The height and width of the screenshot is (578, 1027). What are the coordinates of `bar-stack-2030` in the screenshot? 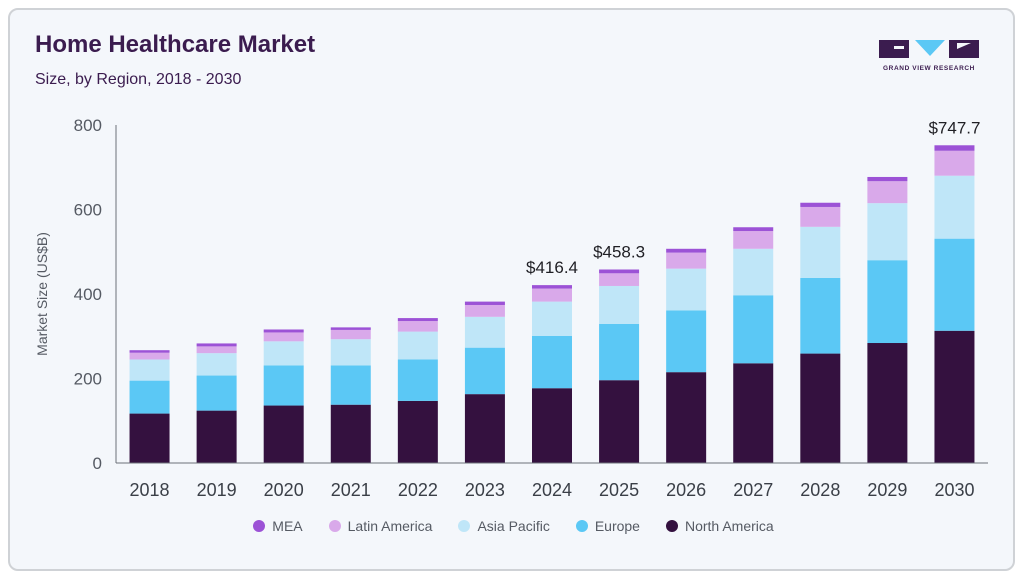 It's located at (954, 304).